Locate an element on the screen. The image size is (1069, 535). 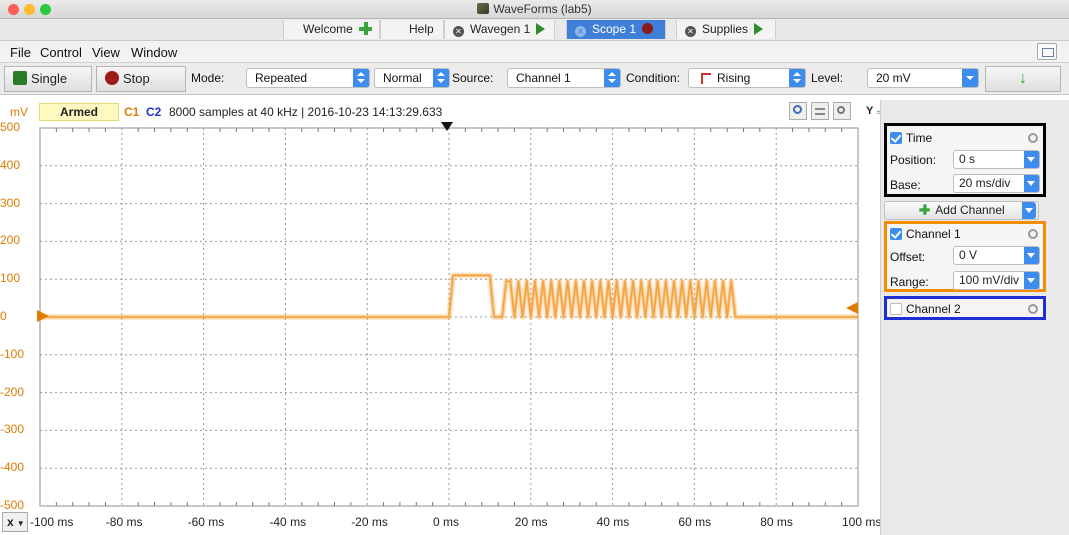
position-label: Position: is located at coordinates (913, 160).